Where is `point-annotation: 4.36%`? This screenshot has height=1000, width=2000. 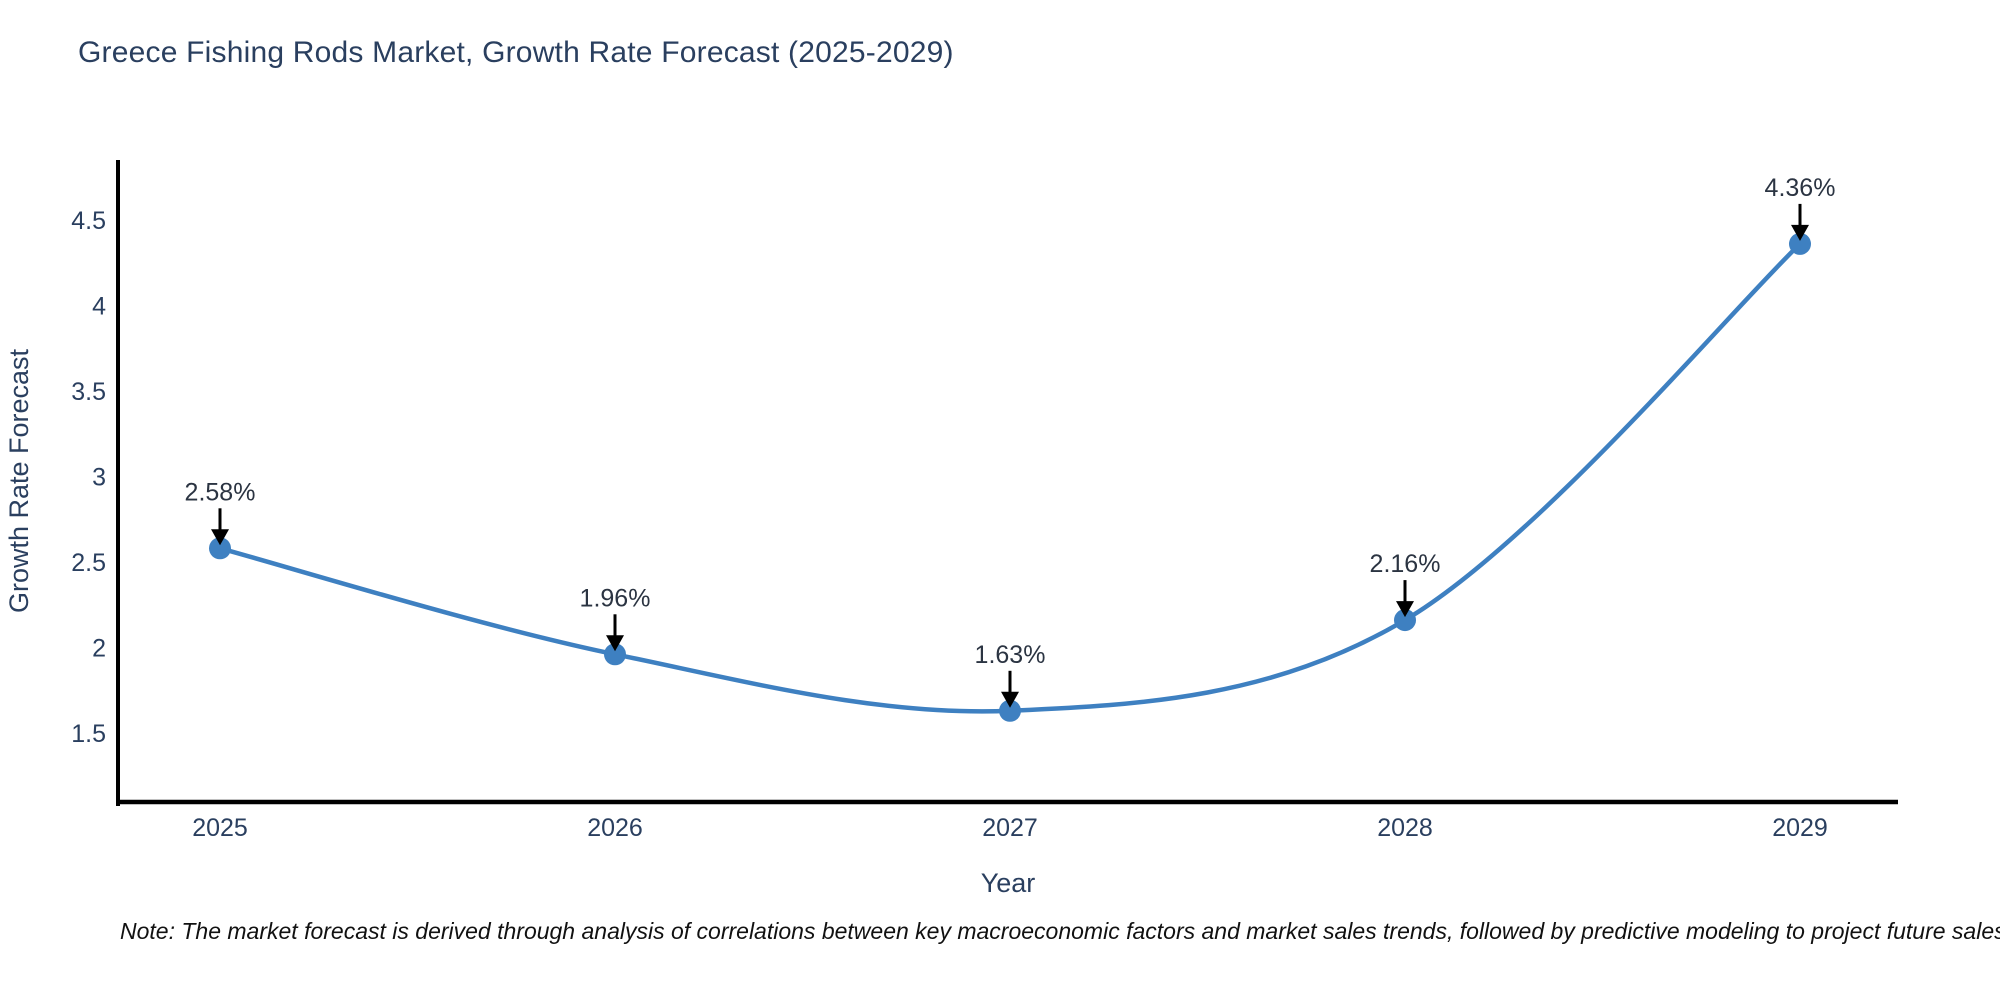
point-annotation: 4.36% is located at coordinates (1800, 207).